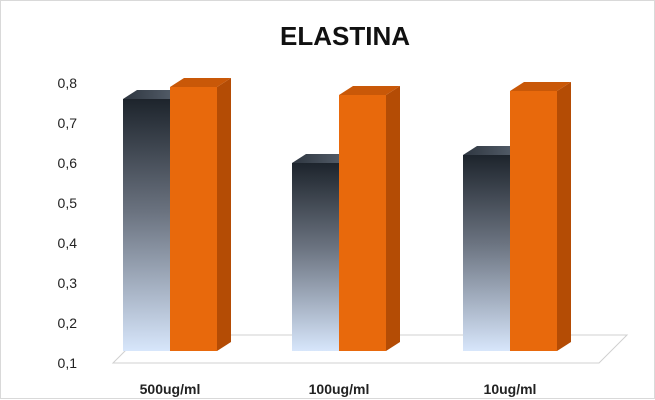 The width and height of the screenshot is (655, 400). What do you see at coordinates (170, 389) in the screenshot?
I see `x-tick-label: 500ug/ml` at bounding box center [170, 389].